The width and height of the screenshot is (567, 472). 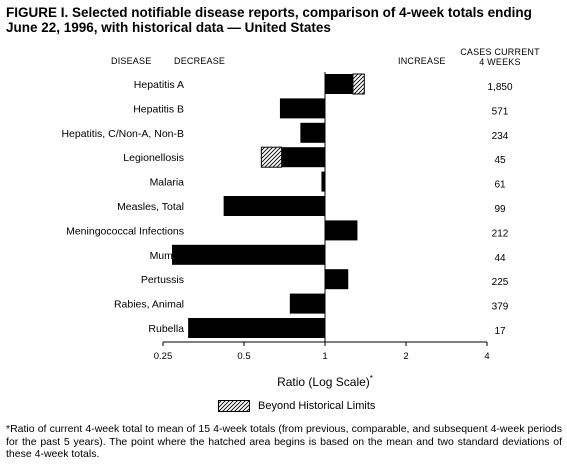 I want to click on x-tick-label: 1, so click(x=324, y=356).